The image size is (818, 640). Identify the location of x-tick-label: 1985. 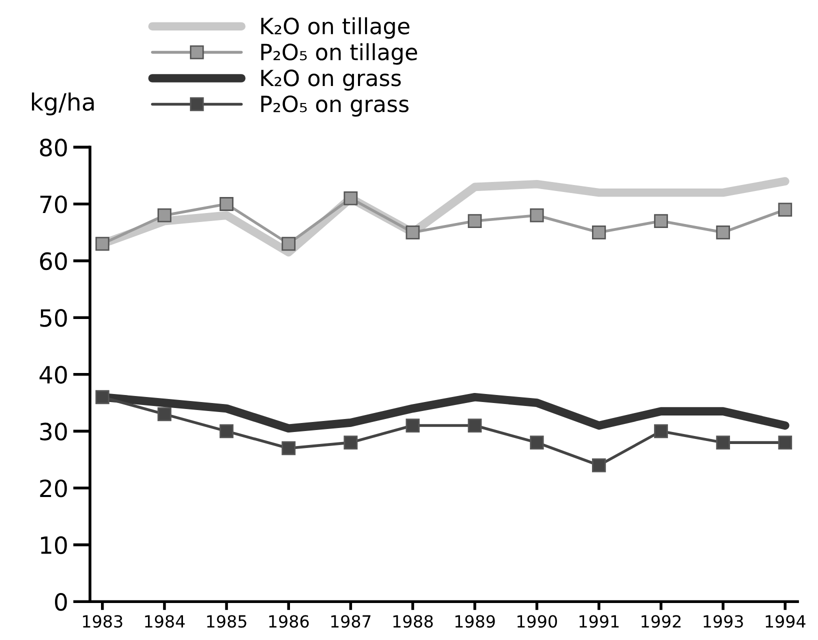
(226, 621).